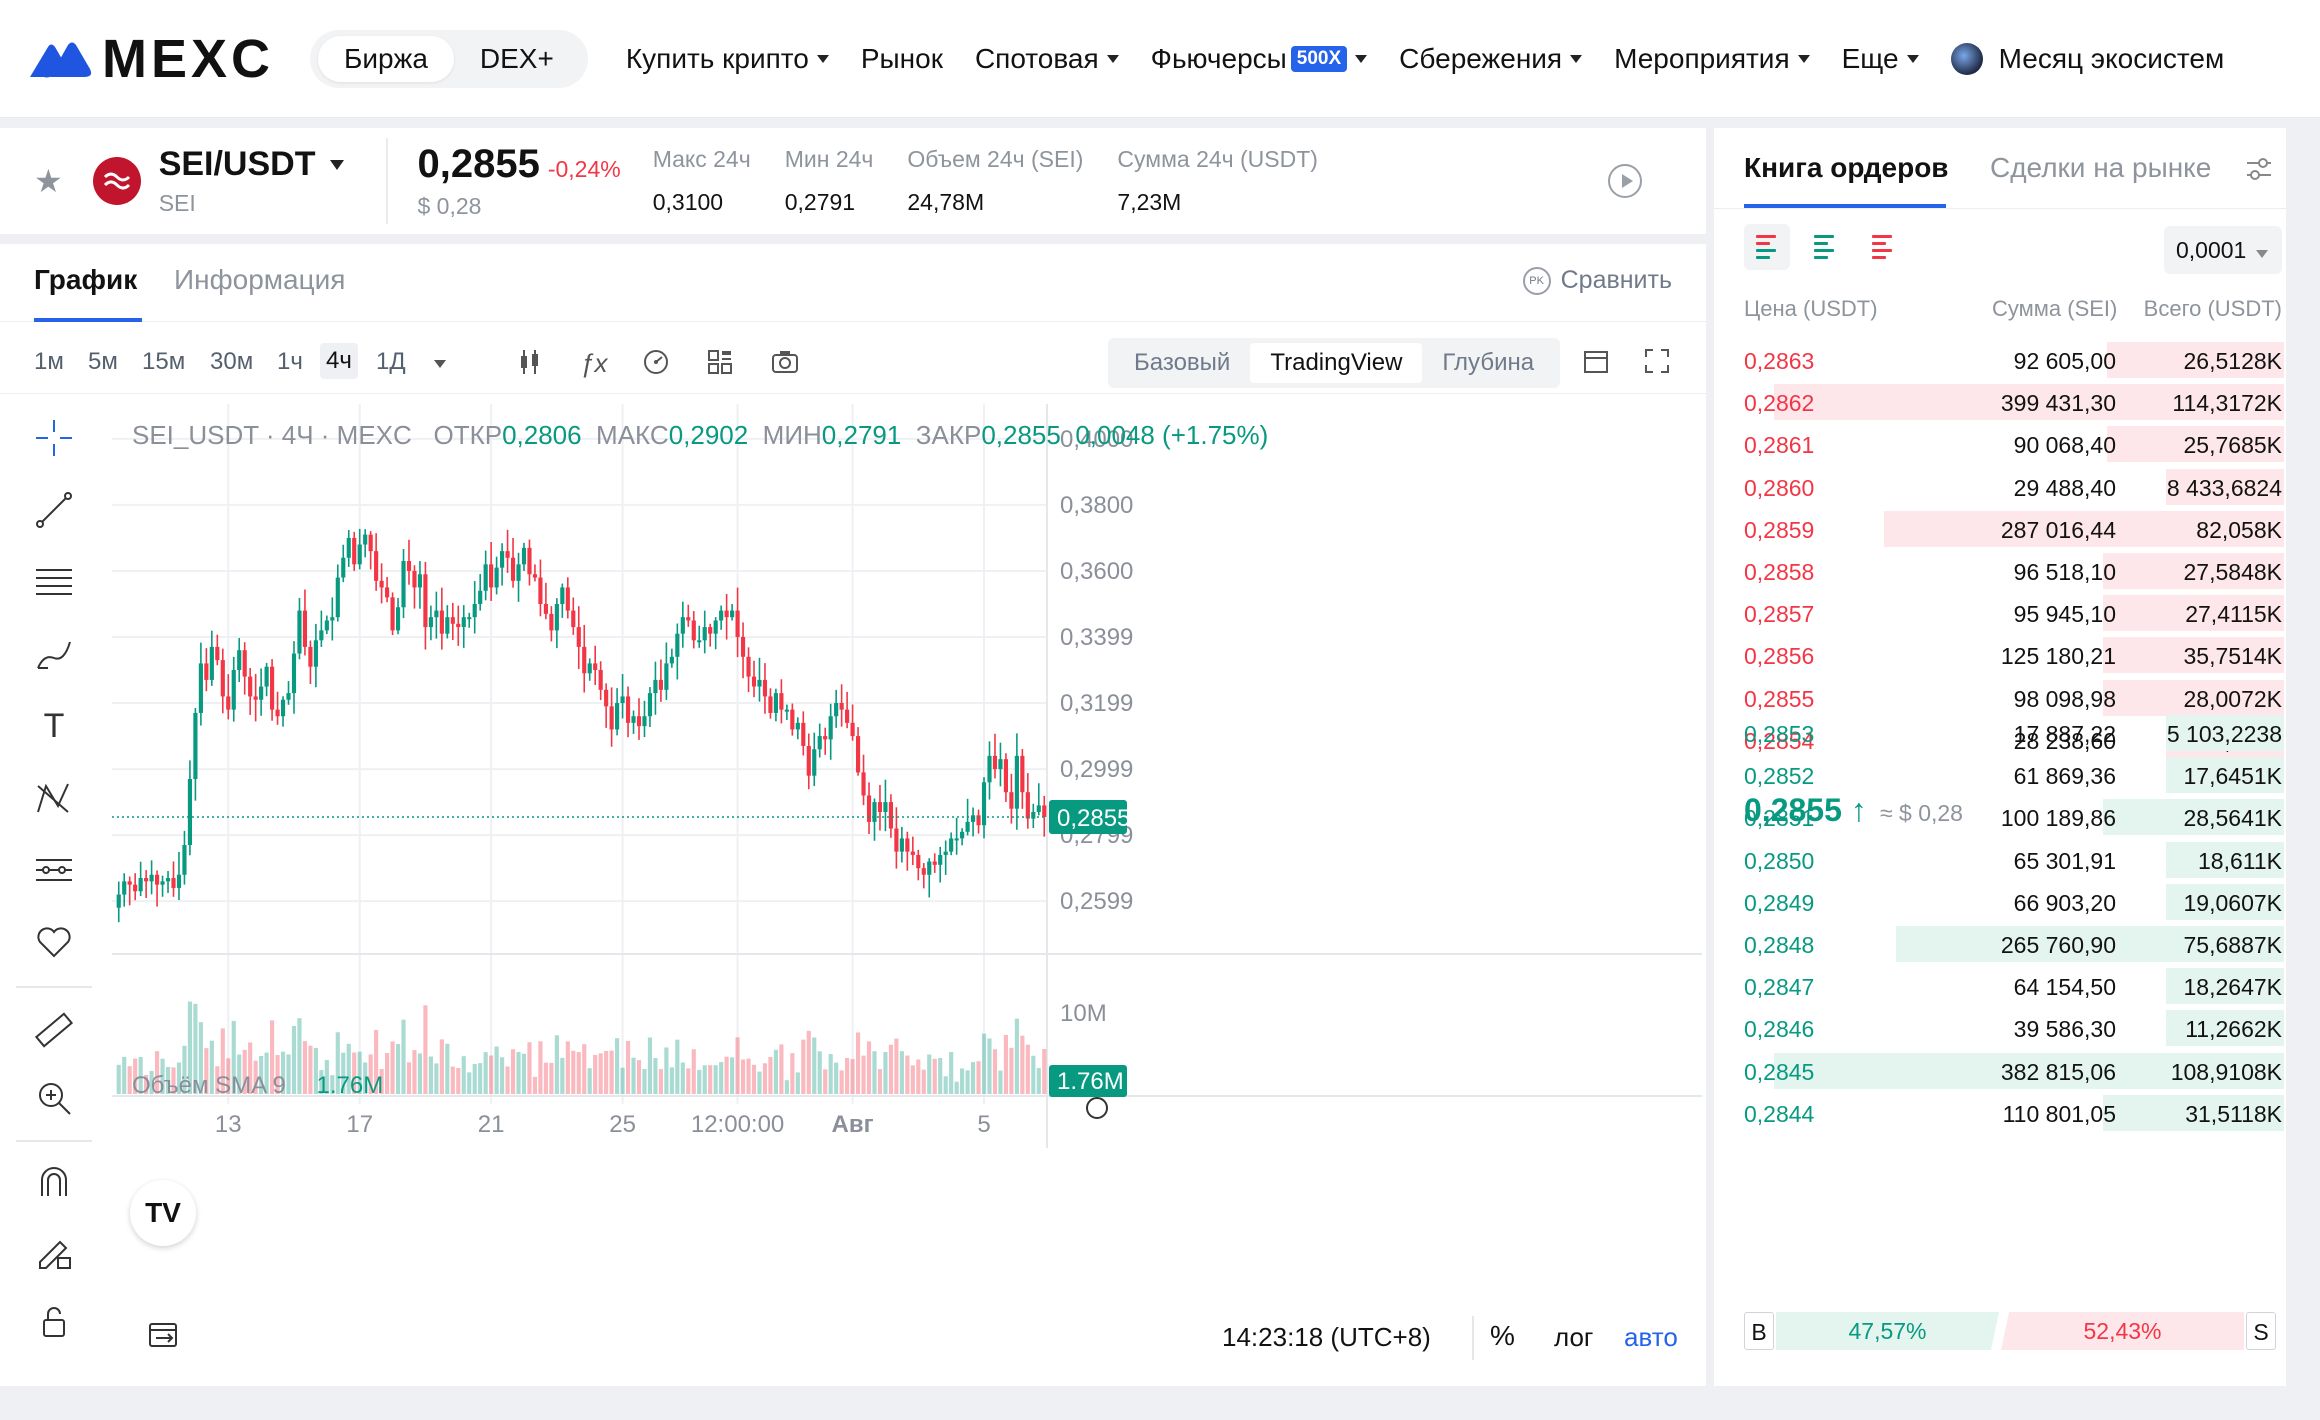 The image size is (2320, 1420). Describe the element at coordinates (54, 798) in the screenshot. I see `pattern-icon` at that location.